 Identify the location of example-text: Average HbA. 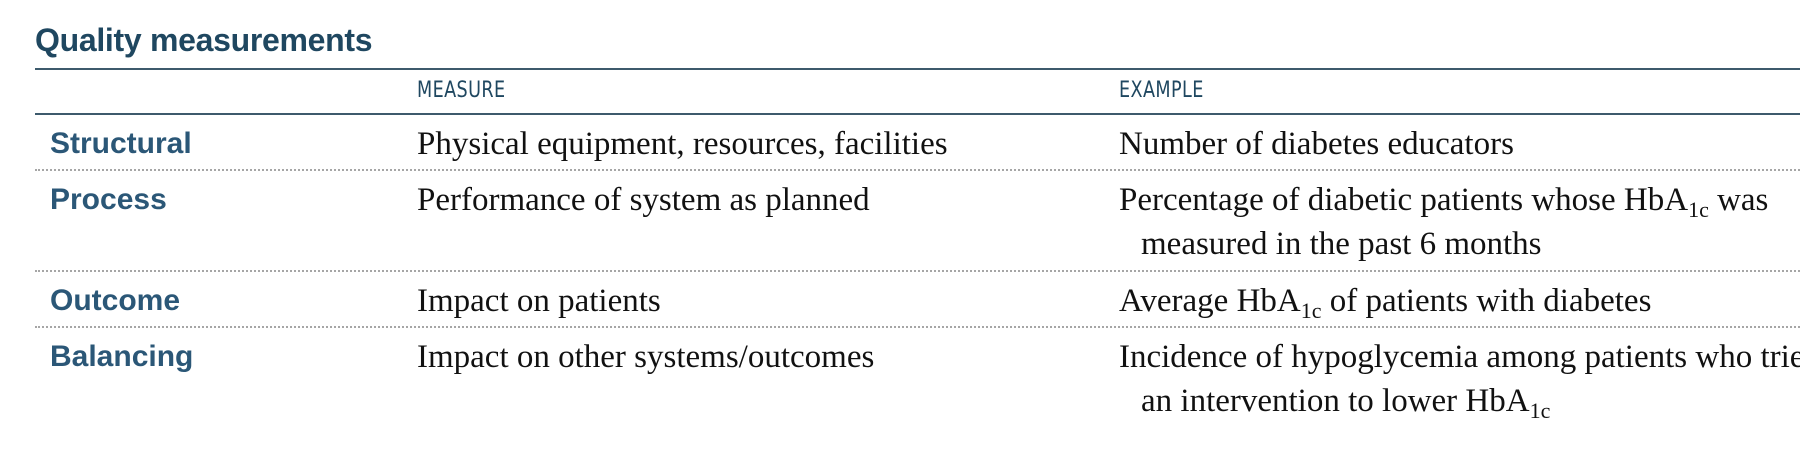
(1210, 301).